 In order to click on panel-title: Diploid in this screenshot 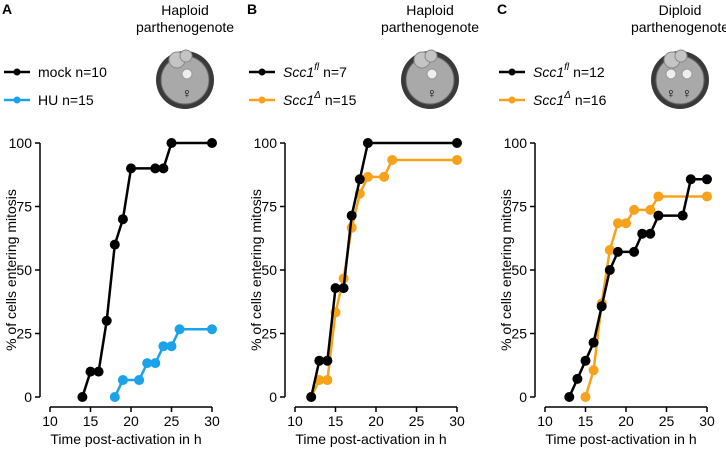, I will do `click(680, 10)`.